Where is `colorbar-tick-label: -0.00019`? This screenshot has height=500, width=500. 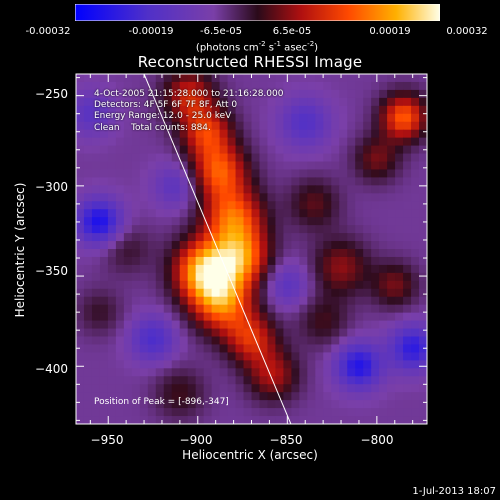
colorbar-tick-label: -0.00019 is located at coordinates (151, 31).